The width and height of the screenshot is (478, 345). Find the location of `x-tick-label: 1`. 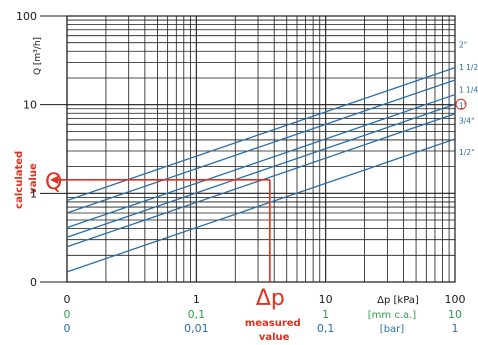

x-tick-label: 1 is located at coordinates (196, 299).